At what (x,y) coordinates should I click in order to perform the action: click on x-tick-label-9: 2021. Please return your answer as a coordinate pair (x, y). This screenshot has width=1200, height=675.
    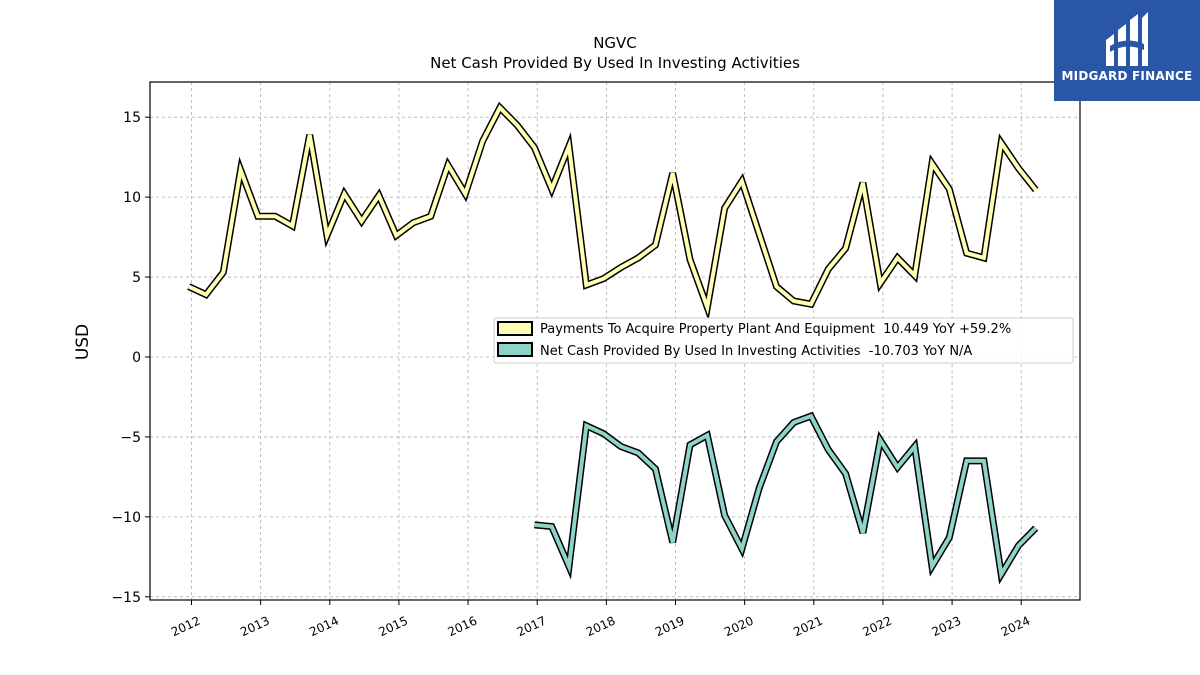
    Looking at the image, I should click on (808, 627).